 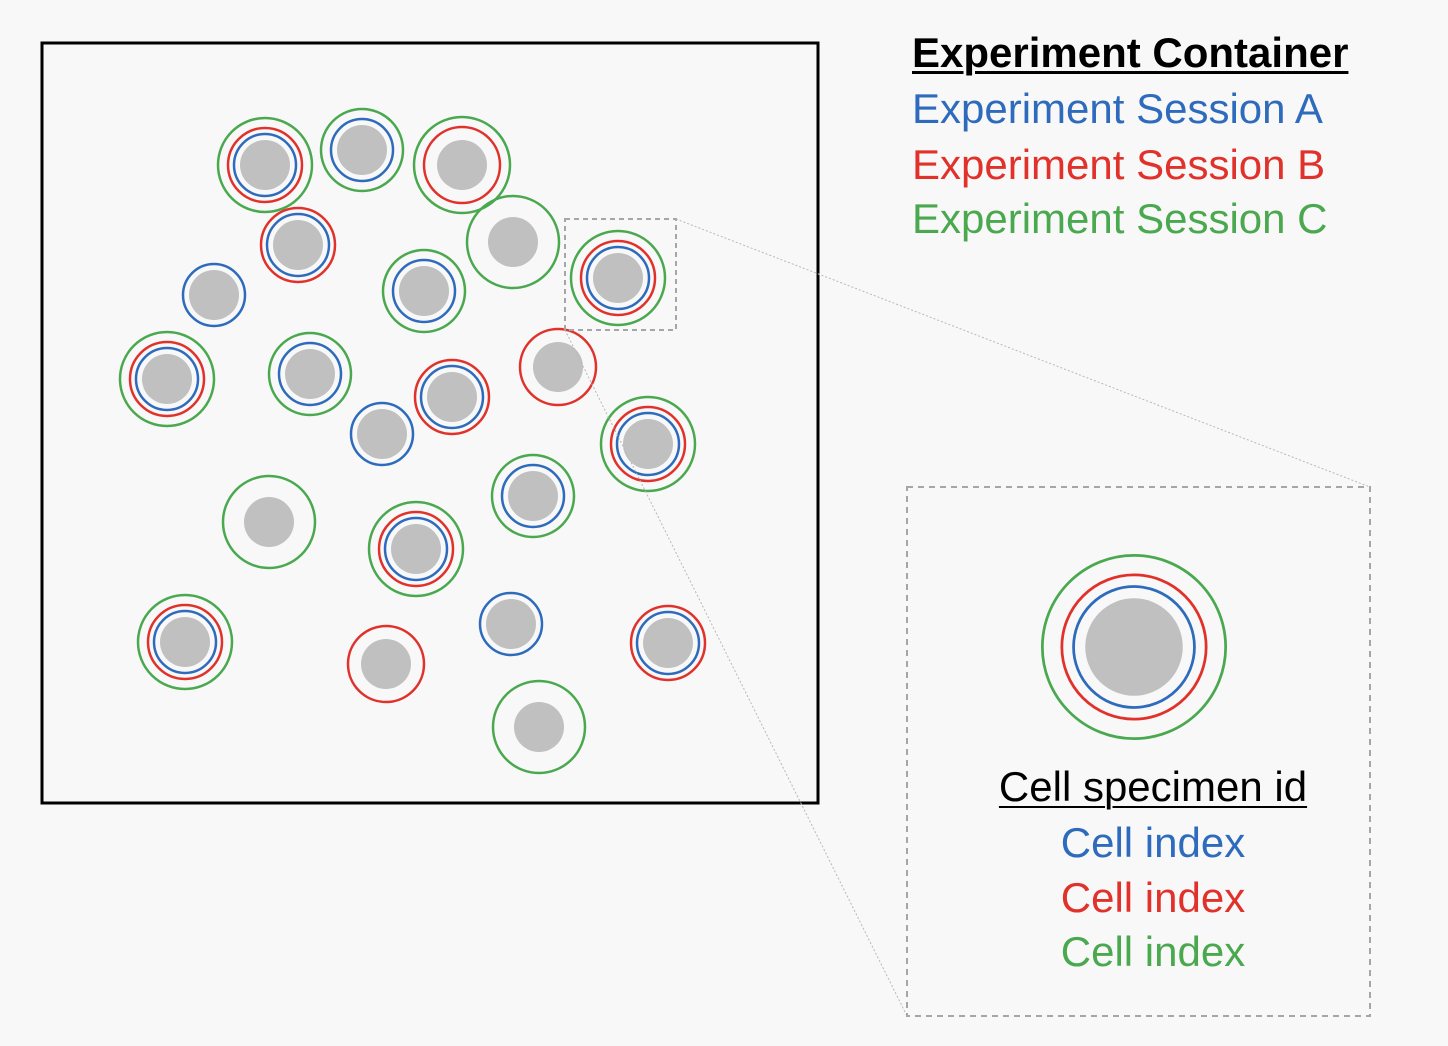 What do you see at coordinates (1130, 52) in the screenshot?
I see `legend-title: Experiment Container` at bounding box center [1130, 52].